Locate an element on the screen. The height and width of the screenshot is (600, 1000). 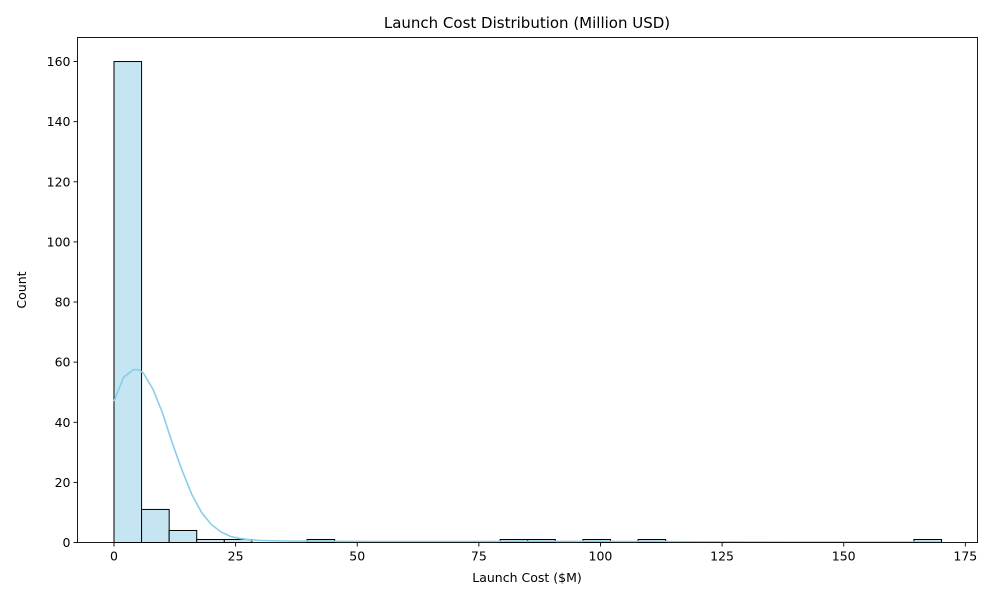
y-tick-label: 120 is located at coordinates (59, 181).